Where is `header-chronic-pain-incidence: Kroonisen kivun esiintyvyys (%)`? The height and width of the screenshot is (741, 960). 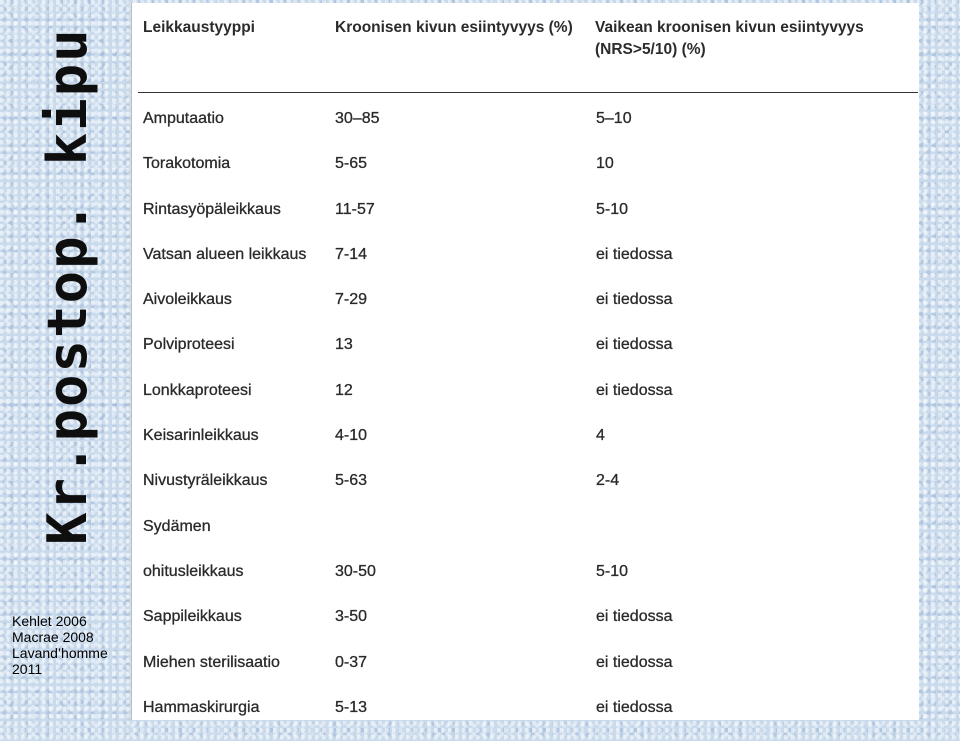 header-chronic-pain-incidence: Kroonisen kivun esiintyvyys (%) is located at coordinates (454, 27).